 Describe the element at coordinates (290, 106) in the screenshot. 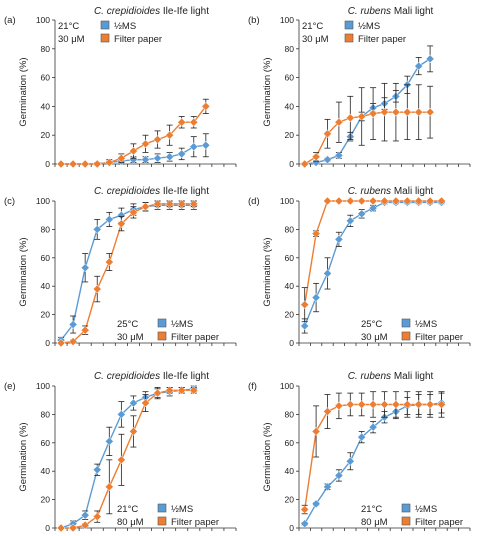

I see `y-tick-label: 40` at that location.